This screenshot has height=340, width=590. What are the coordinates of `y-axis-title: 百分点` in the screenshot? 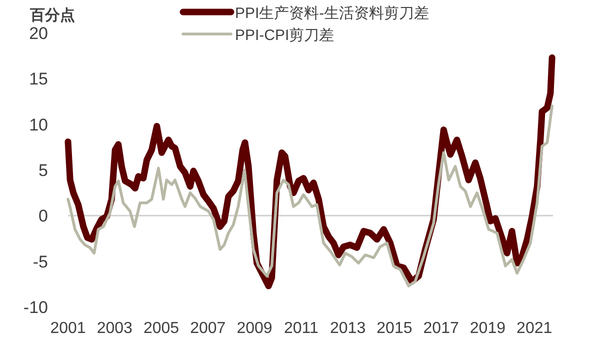 It's located at (52, 15).